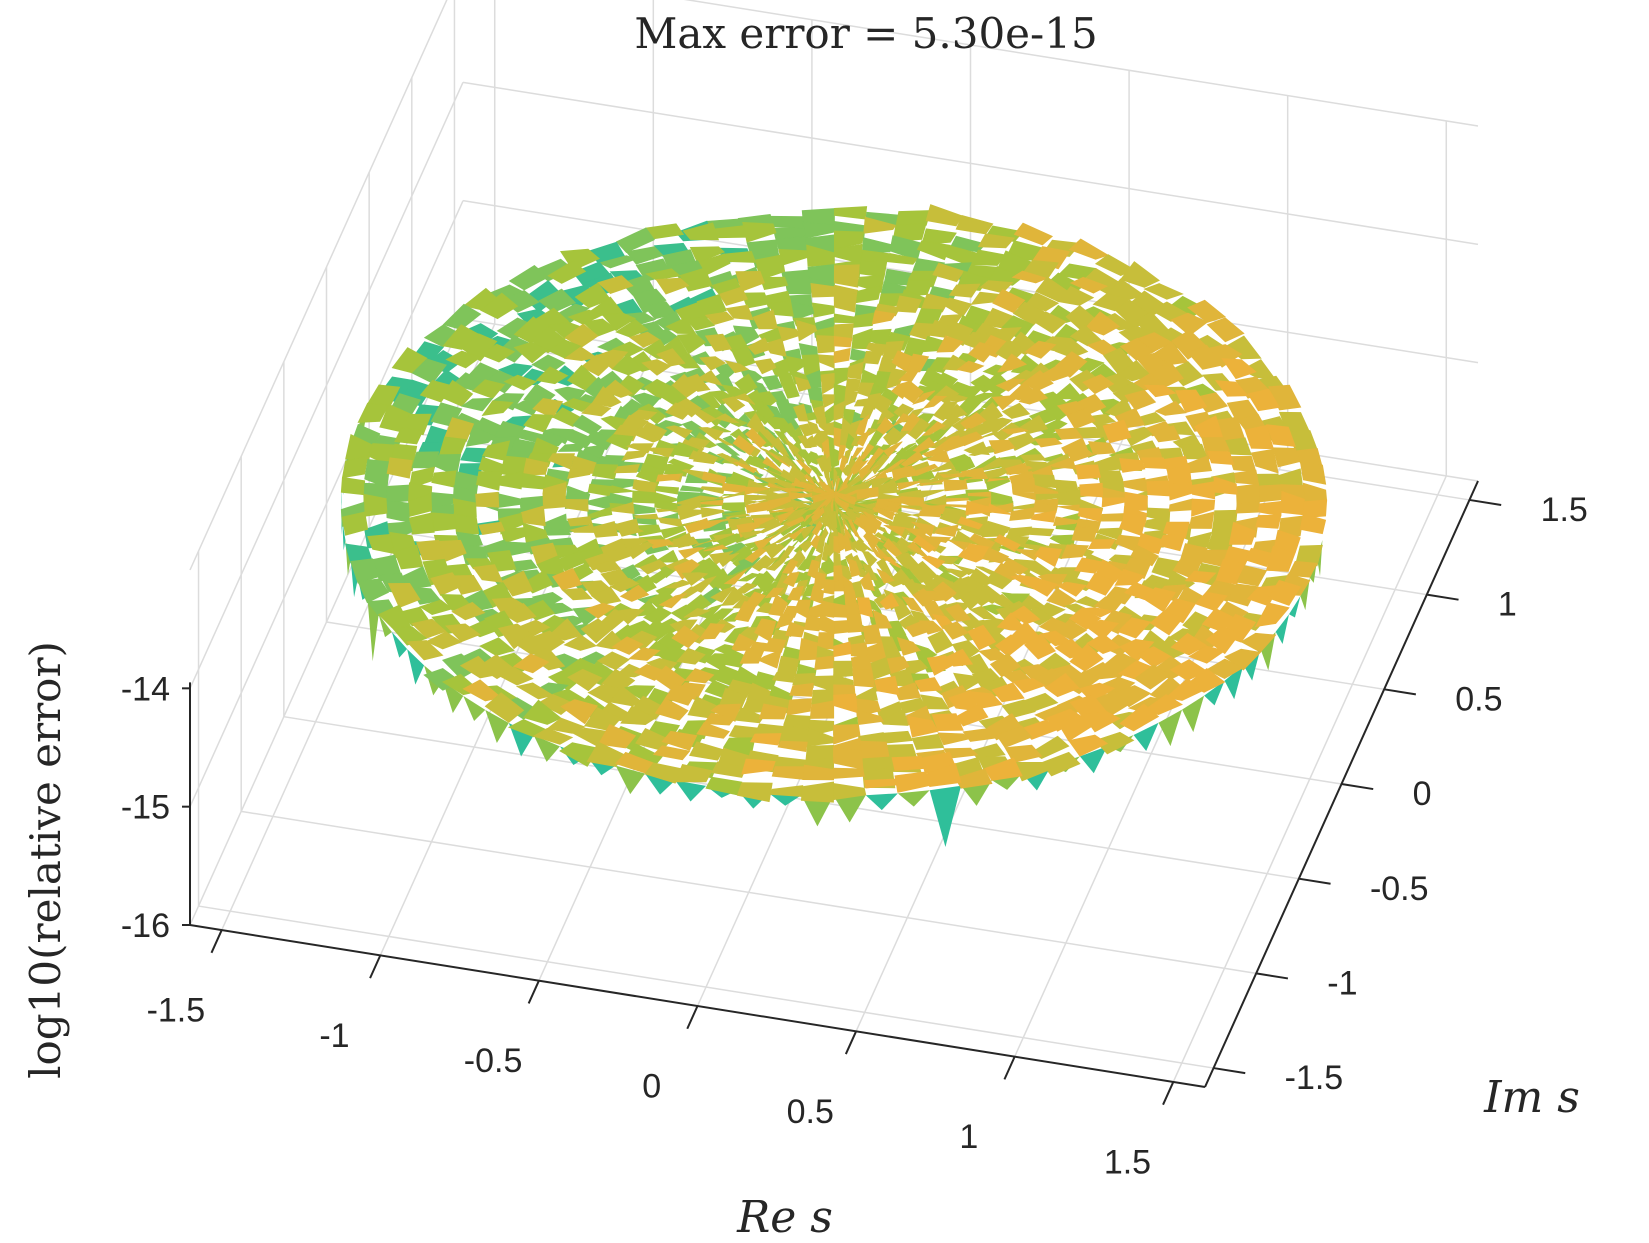 This screenshot has width=1649, height=1243. What do you see at coordinates (970, 163) in the screenshot?
I see `back-wall-grid-line` at bounding box center [970, 163].